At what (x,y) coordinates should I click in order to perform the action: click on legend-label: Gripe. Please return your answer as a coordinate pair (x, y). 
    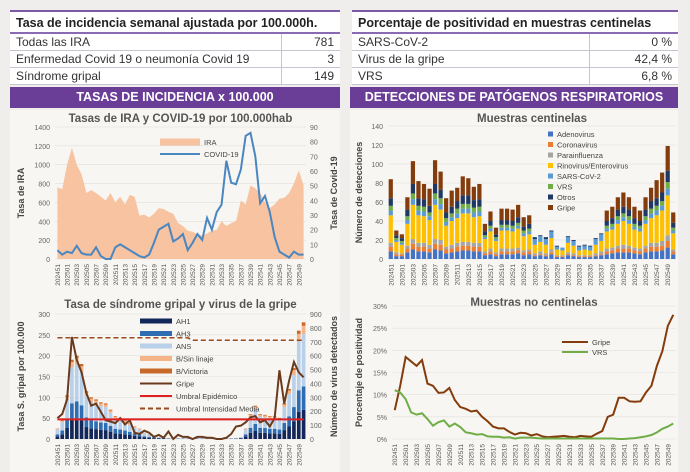
    Looking at the image, I should click on (185, 384).